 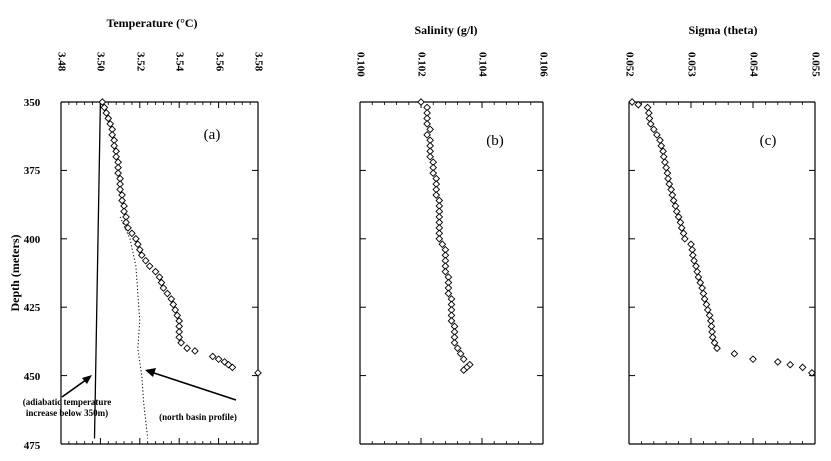 What do you see at coordinates (691, 64) in the screenshot?
I see `x-tick-label: 0.053` at bounding box center [691, 64].